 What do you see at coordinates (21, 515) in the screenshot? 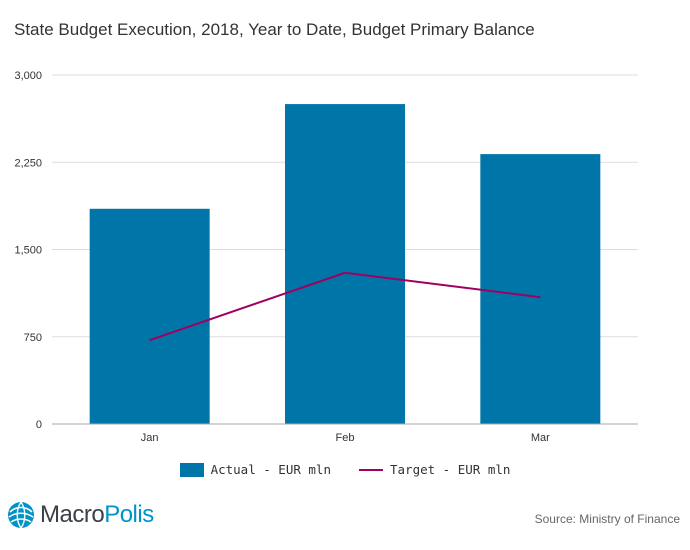
I see `macropolis-globe-icon` at bounding box center [21, 515].